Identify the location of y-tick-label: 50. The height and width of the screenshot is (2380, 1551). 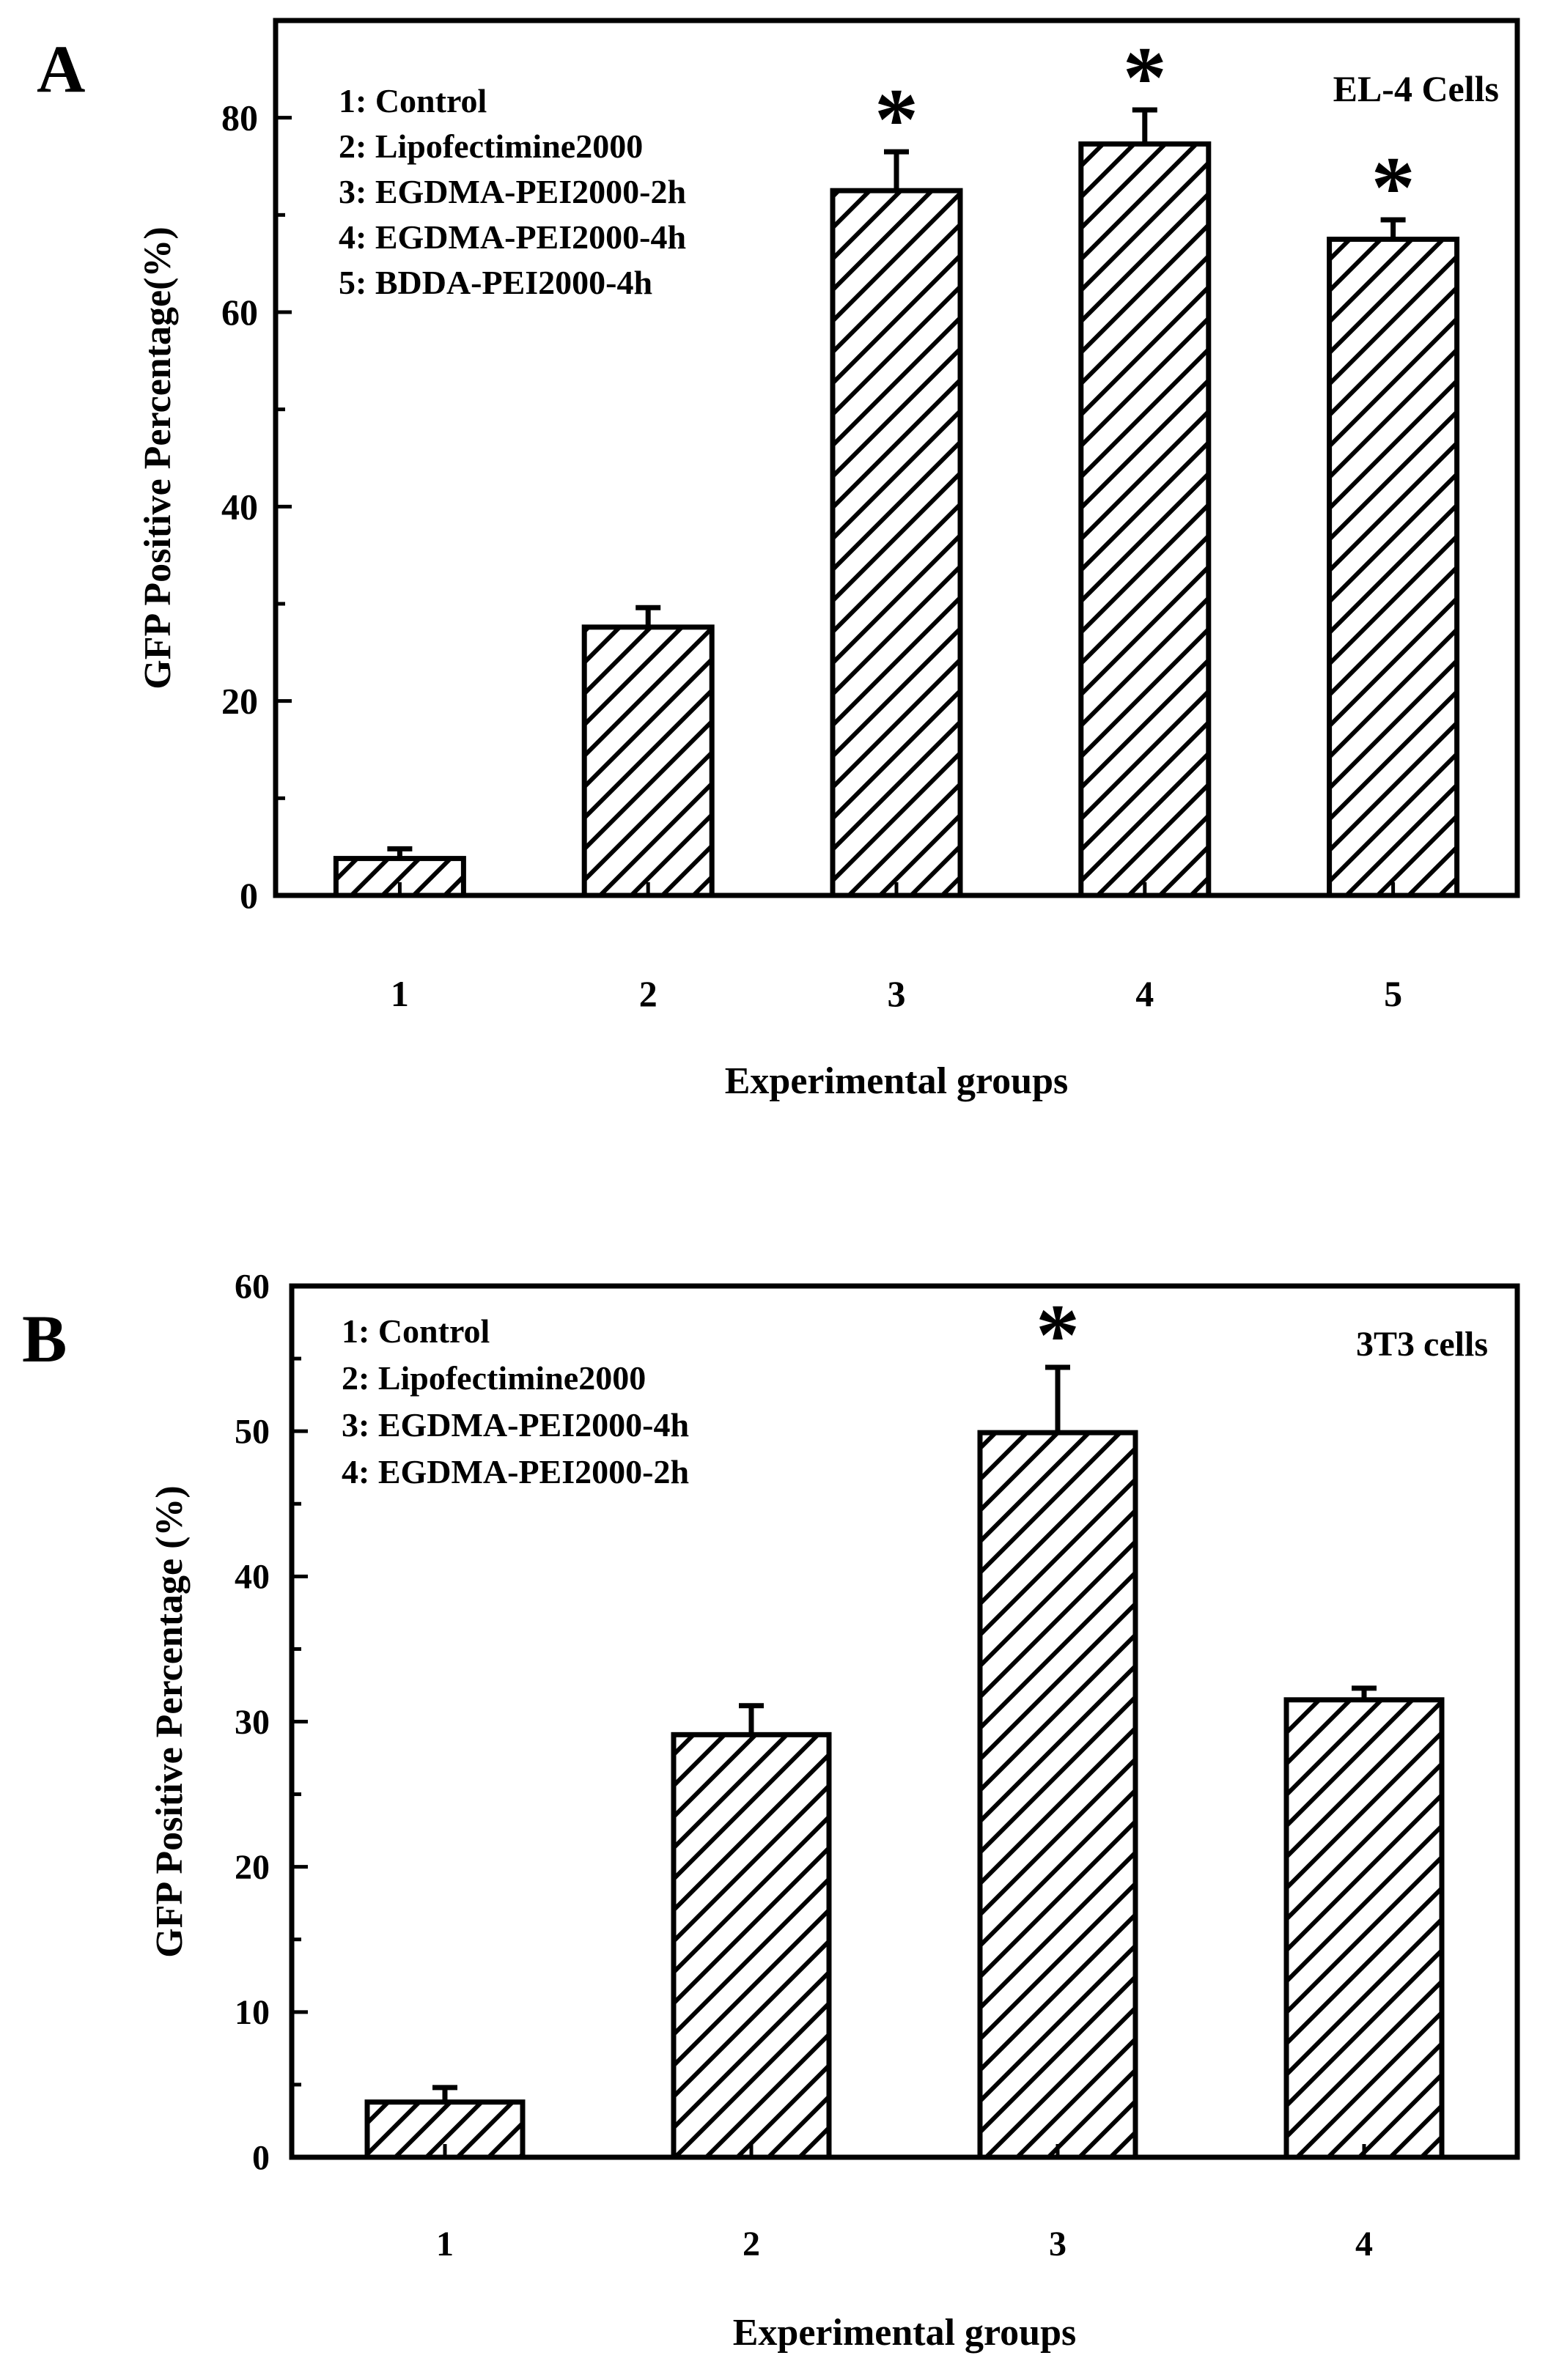
(252, 1431).